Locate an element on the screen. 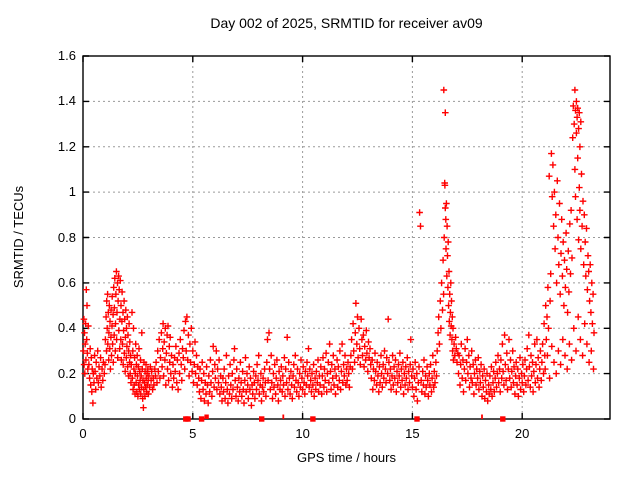 The height and width of the screenshot is (480, 640). y-tick-label: 0.4 is located at coordinates (66, 328).